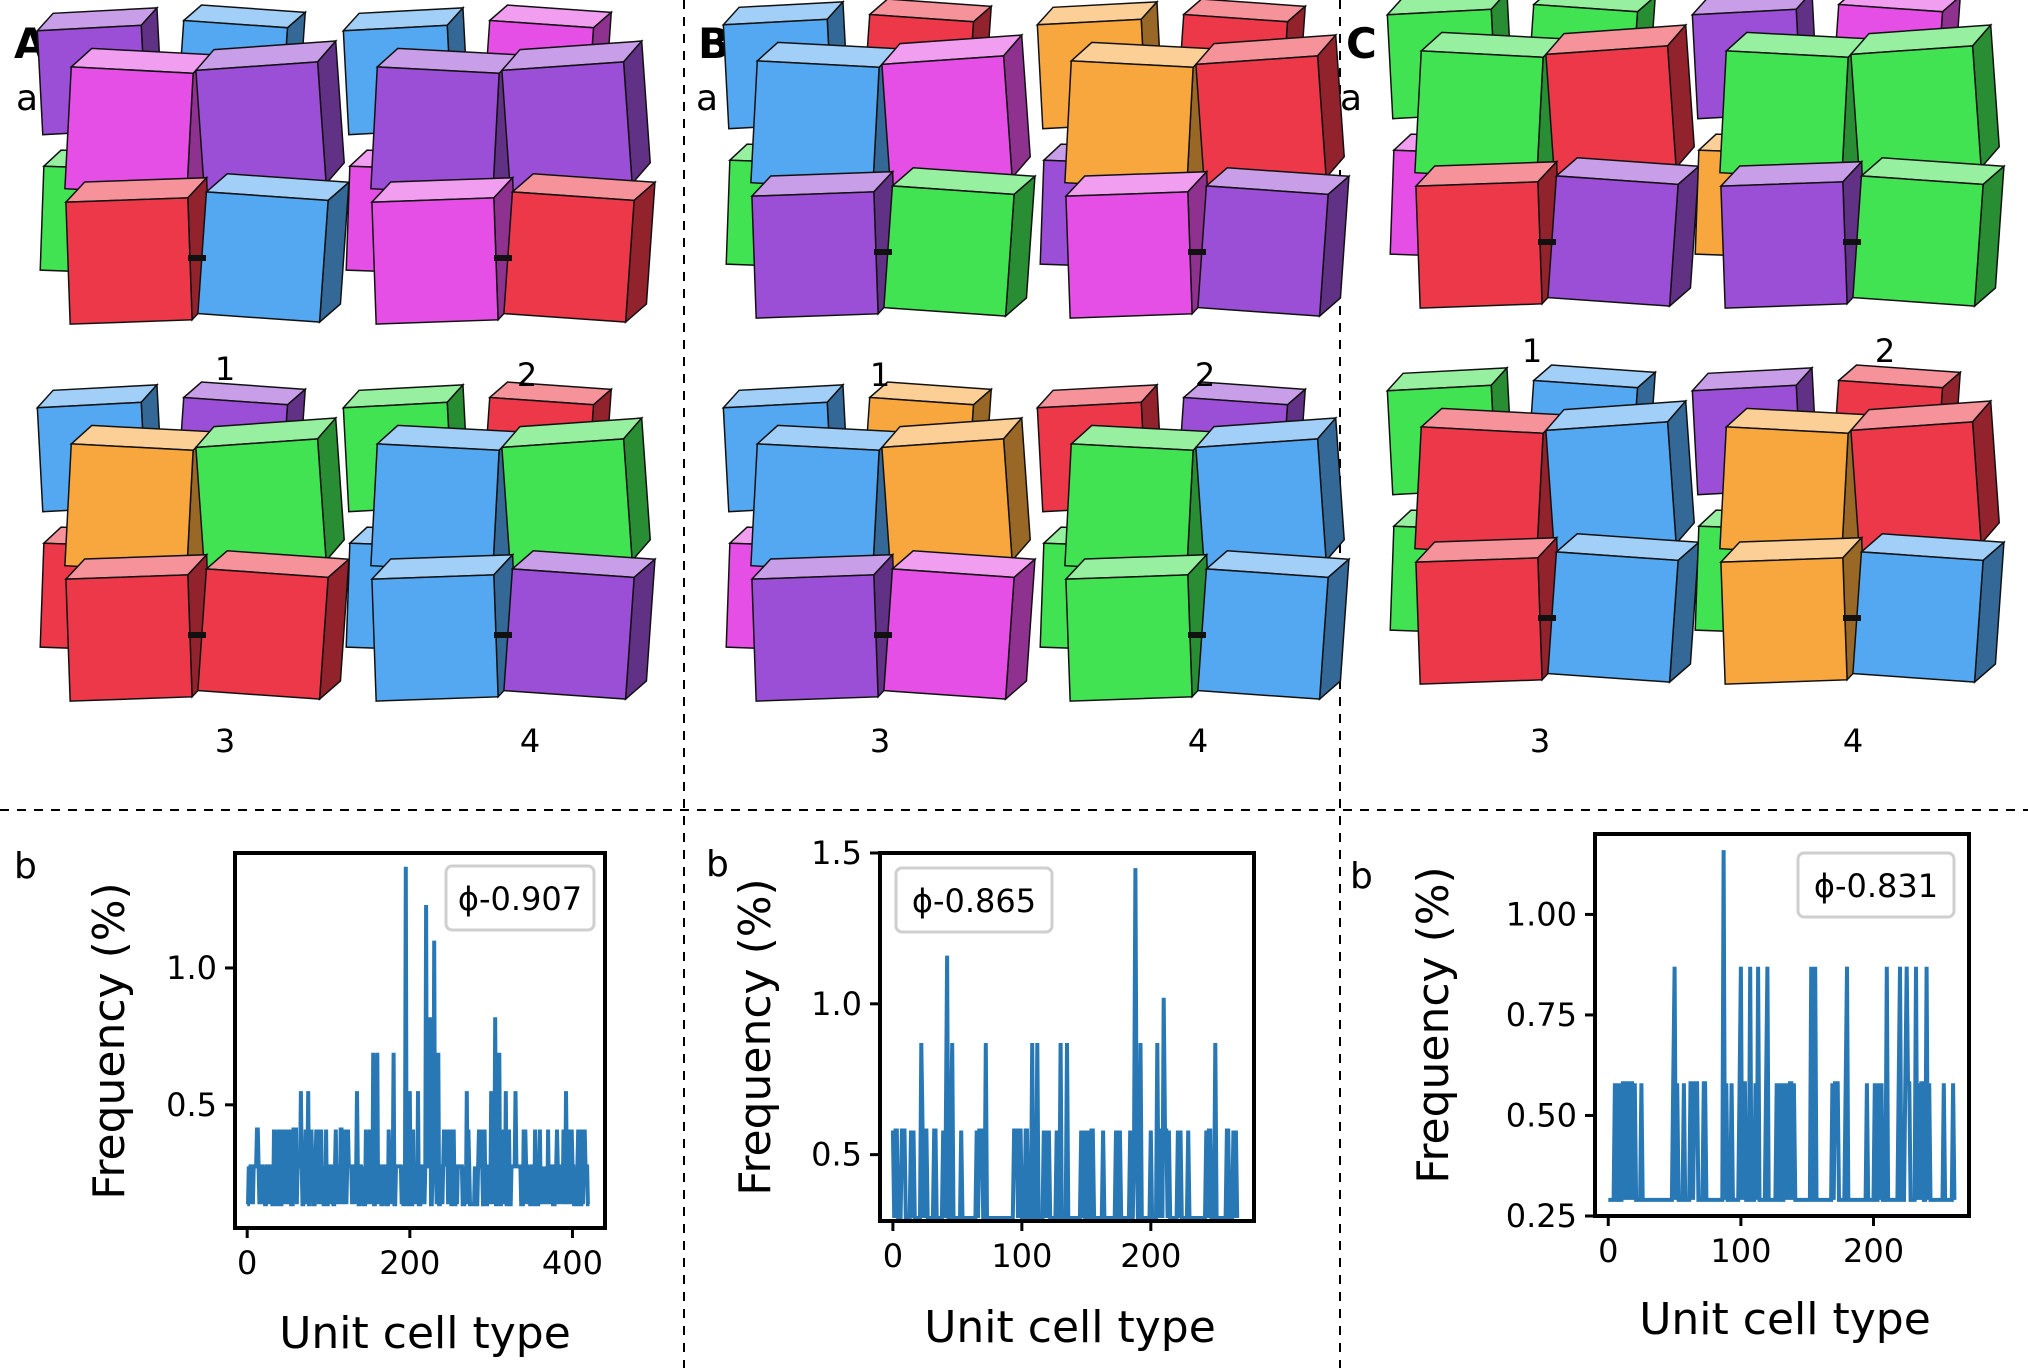 The height and width of the screenshot is (1368, 2028). I want to click on sub-label-c-bottom: b, so click(1361, 876).